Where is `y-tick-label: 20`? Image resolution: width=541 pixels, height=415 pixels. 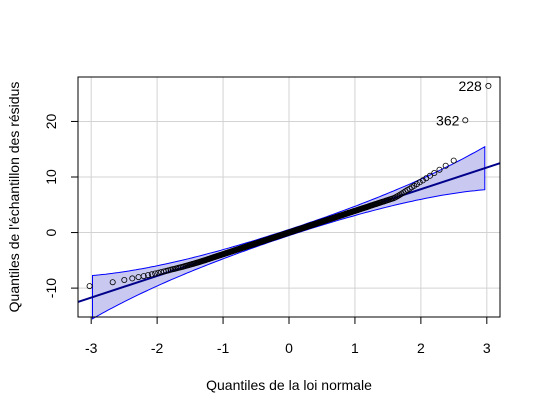
y-tick-label: 20 is located at coordinates (51, 121).